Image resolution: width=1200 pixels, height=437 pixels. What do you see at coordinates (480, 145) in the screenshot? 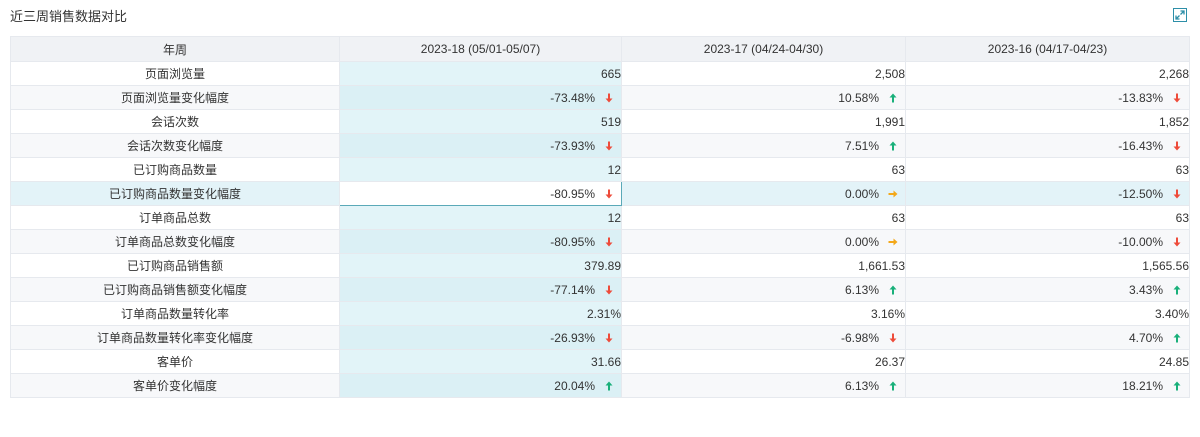
I see `table-cell: -73.93%` at bounding box center [480, 145].